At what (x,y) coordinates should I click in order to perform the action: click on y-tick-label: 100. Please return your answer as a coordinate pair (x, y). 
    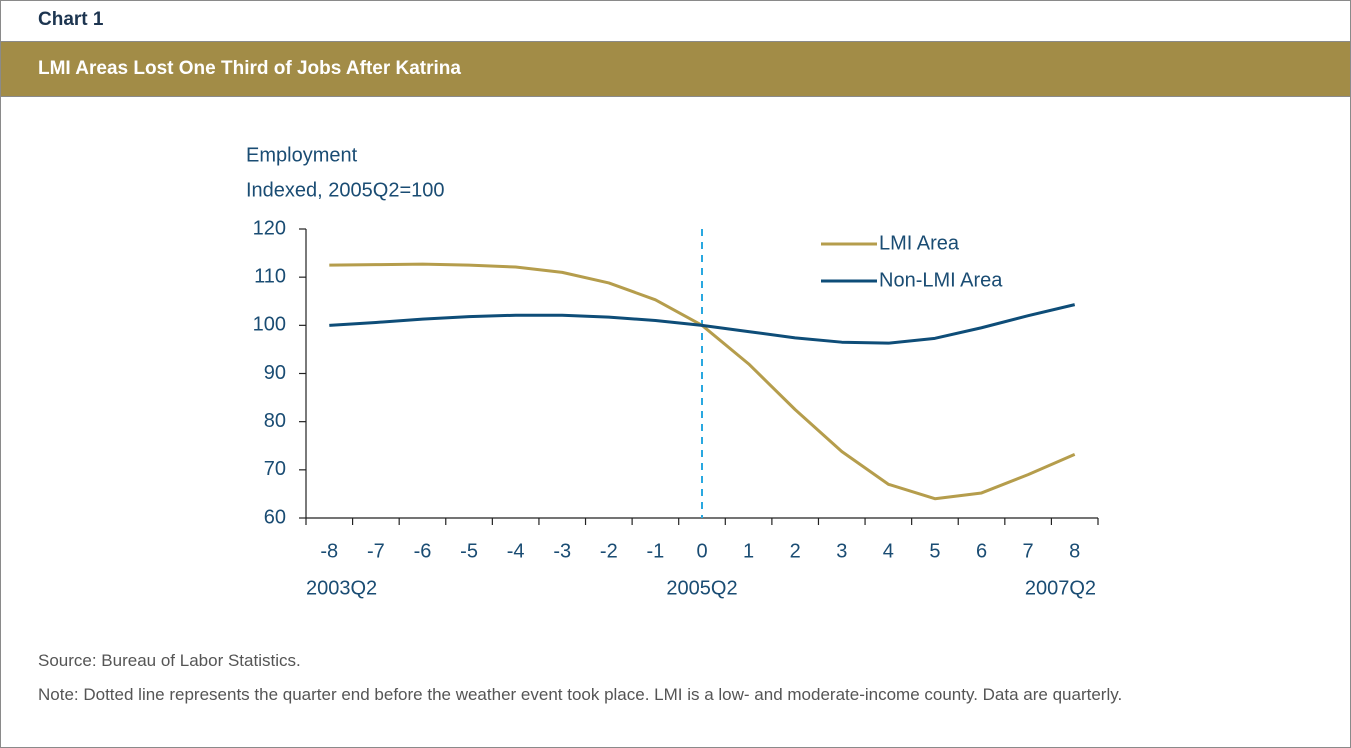
    Looking at the image, I should click on (269, 325).